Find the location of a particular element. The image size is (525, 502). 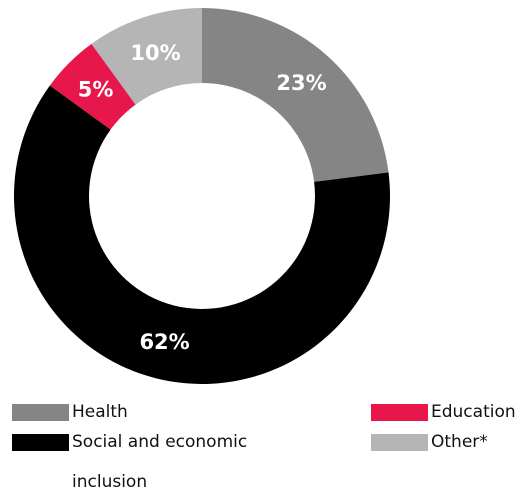

slice-other is located at coordinates (146, 56).